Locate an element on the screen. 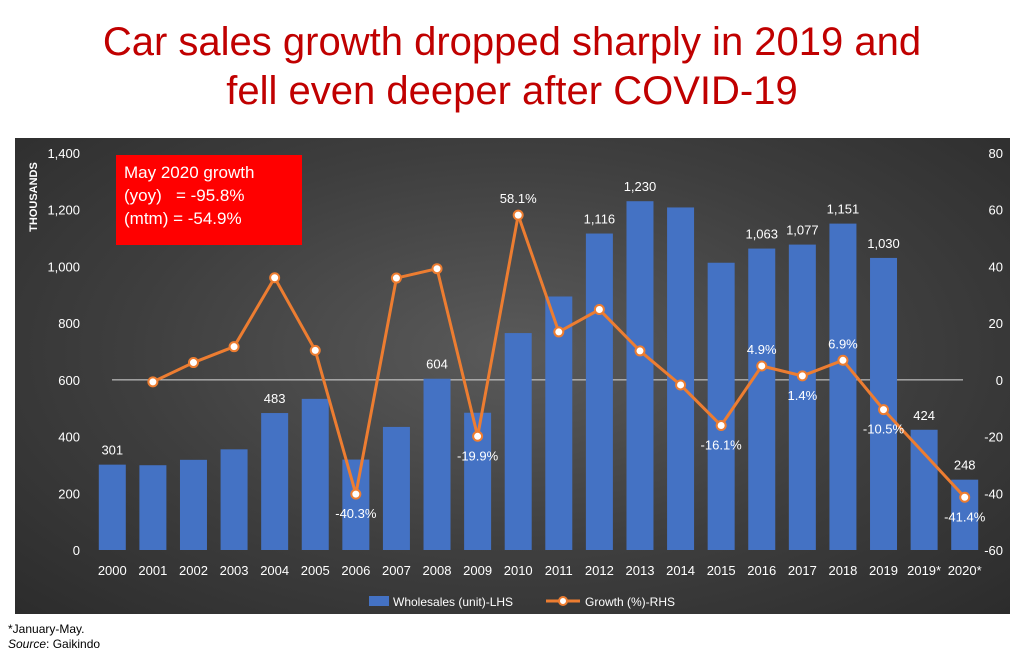  source-line: Source: Gaikindo is located at coordinates (54, 644).